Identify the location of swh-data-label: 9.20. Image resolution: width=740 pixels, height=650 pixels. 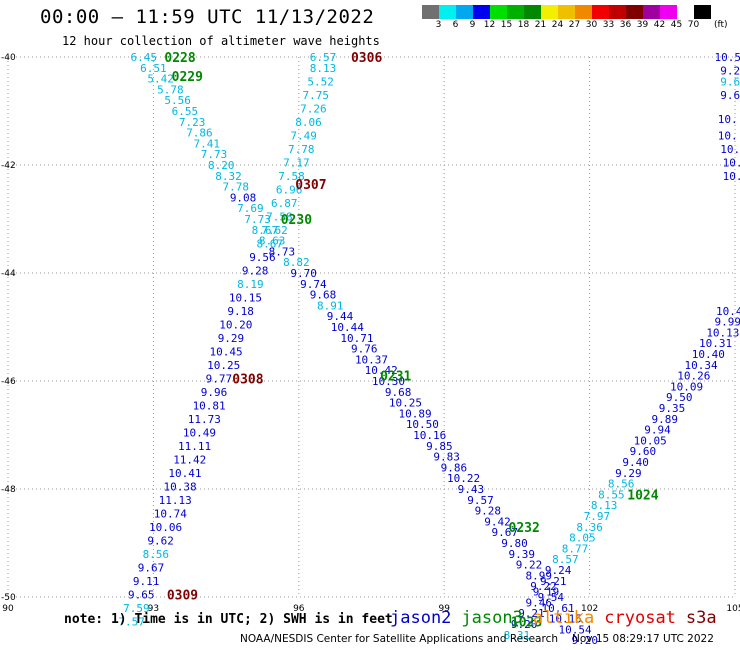
(585, 640).